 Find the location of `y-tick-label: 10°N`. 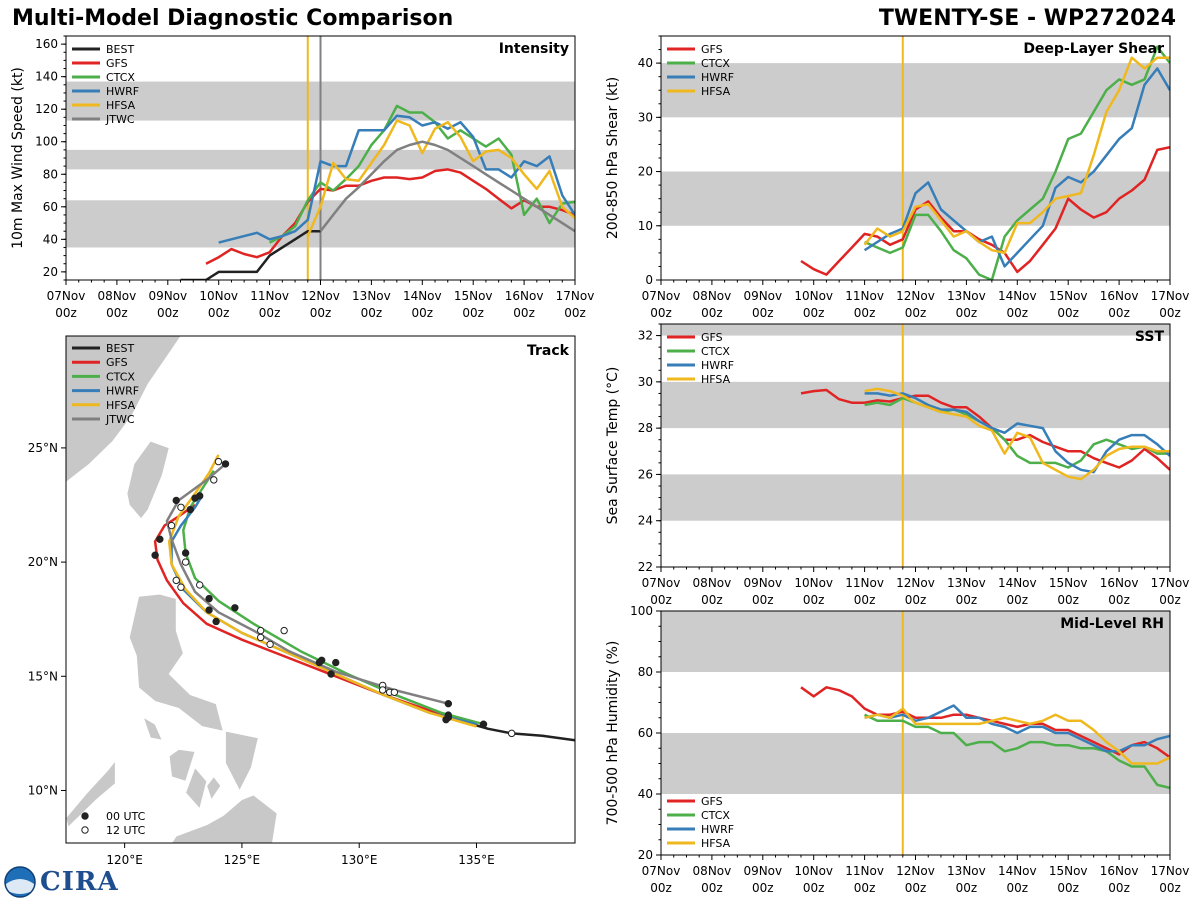

y-tick-label: 10°N is located at coordinates (43, 790).